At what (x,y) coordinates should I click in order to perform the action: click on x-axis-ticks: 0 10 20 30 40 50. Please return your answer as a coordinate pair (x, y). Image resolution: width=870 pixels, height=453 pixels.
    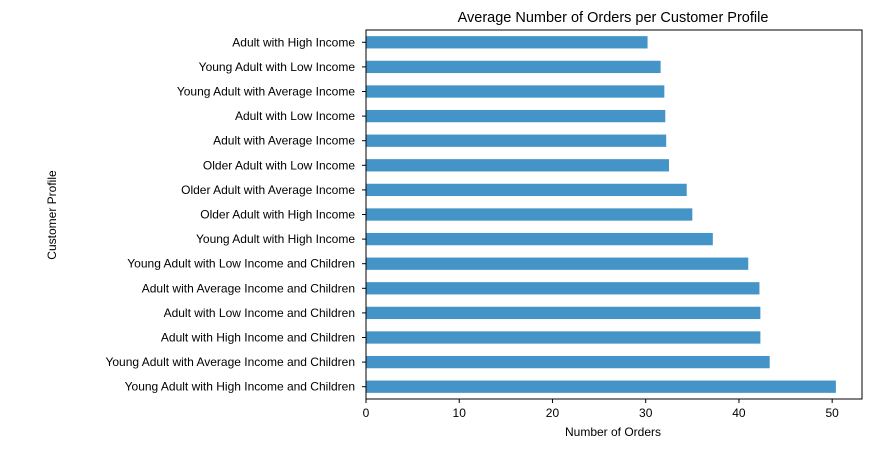
    Looking at the image, I should click on (601, 409).